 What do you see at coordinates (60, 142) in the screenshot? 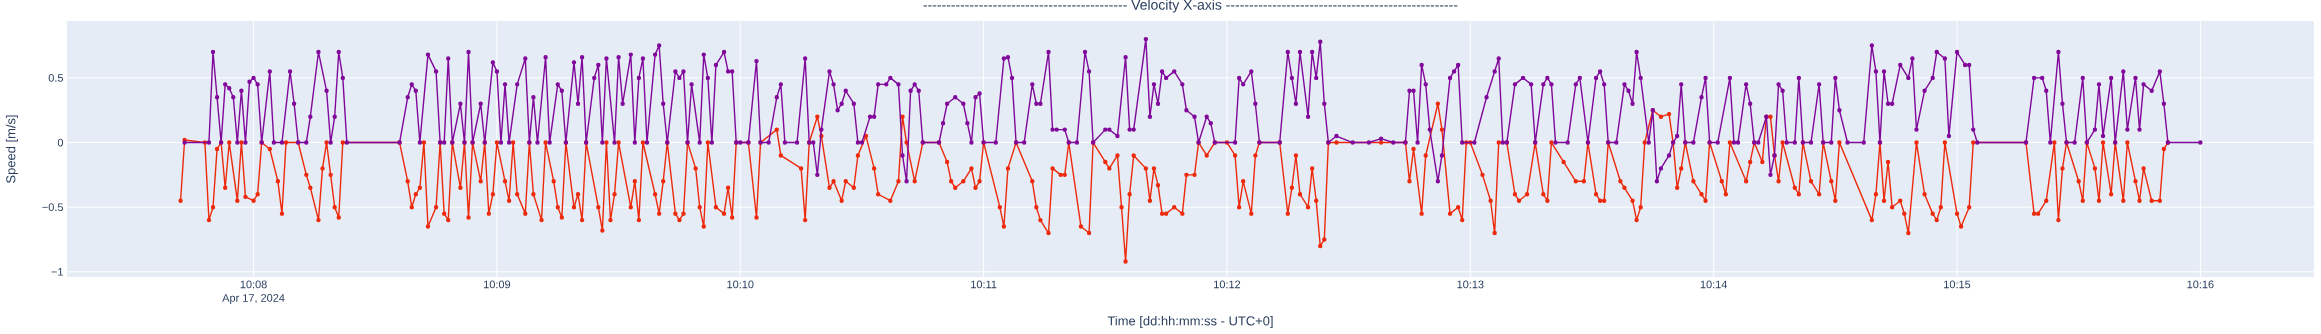
I see `y-tick-label: 0` at bounding box center [60, 142].